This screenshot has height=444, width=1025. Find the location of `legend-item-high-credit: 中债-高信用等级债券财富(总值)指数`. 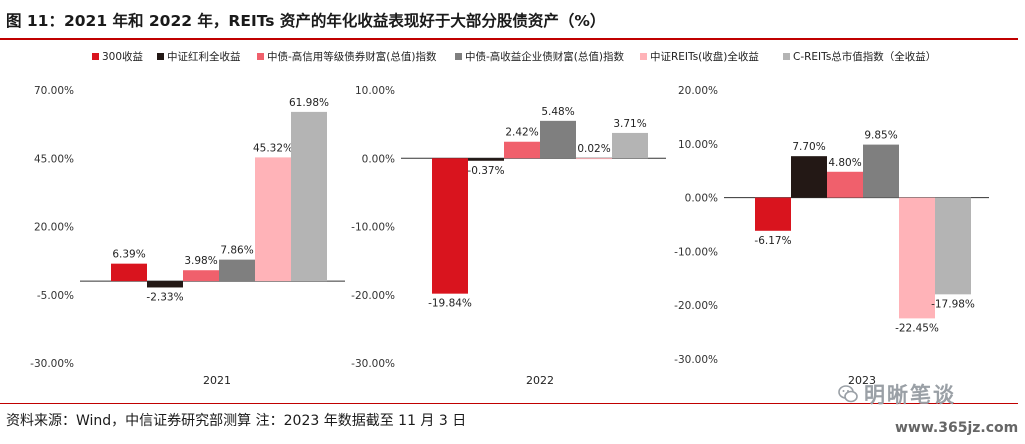

legend-item-high-credit: 中债-高信用等级债券财富(总值)指数 is located at coordinates (346, 56).